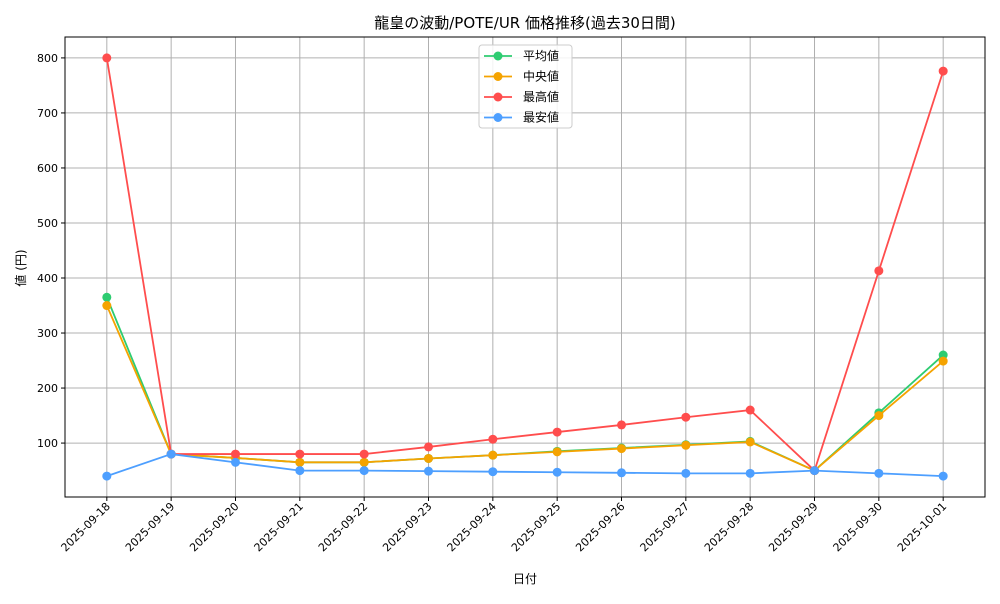 This screenshot has width=1000, height=604. Describe the element at coordinates (343, 527) in the screenshot. I see `x-tick-label: 2025-09-22` at that location.